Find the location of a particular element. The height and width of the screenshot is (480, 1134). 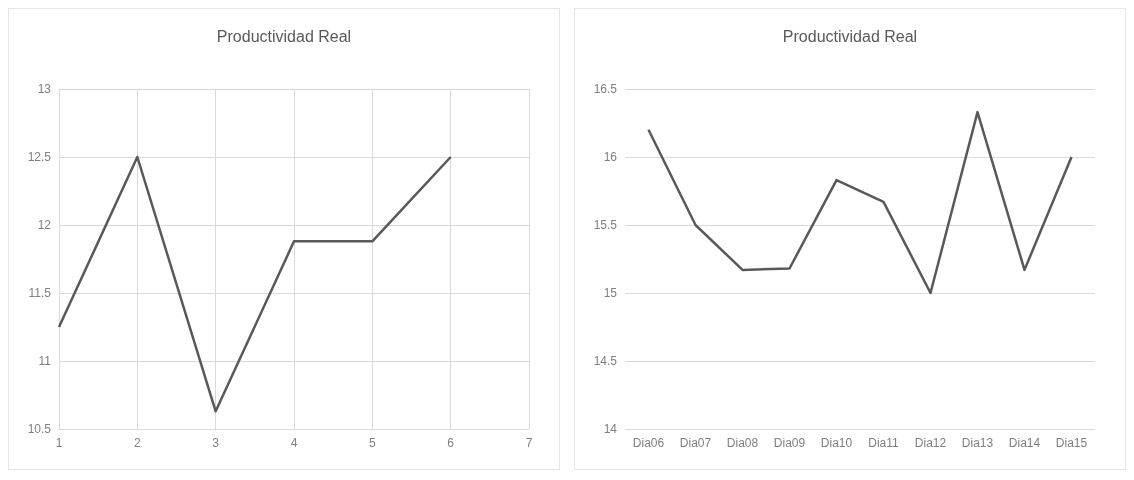

x-tick-label: Dia12 is located at coordinates (930, 443).